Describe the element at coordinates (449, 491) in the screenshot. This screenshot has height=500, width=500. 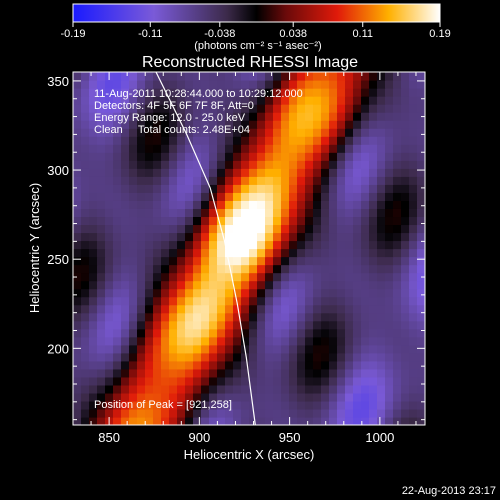
I see `footer-date: 22-Aug-2013 23:17` at that location.